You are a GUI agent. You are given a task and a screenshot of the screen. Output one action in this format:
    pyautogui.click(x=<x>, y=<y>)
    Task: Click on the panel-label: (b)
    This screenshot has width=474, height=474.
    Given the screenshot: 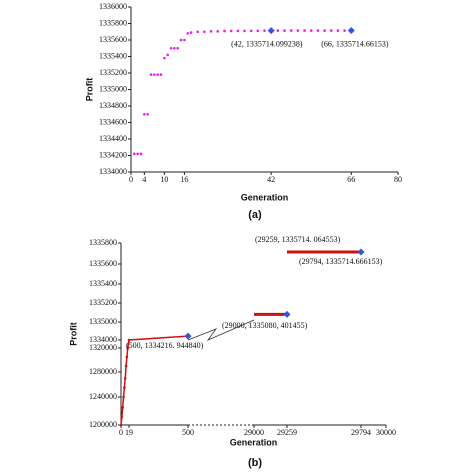 What is the action you would take?
    pyautogui.click(x=255, y=463)
    